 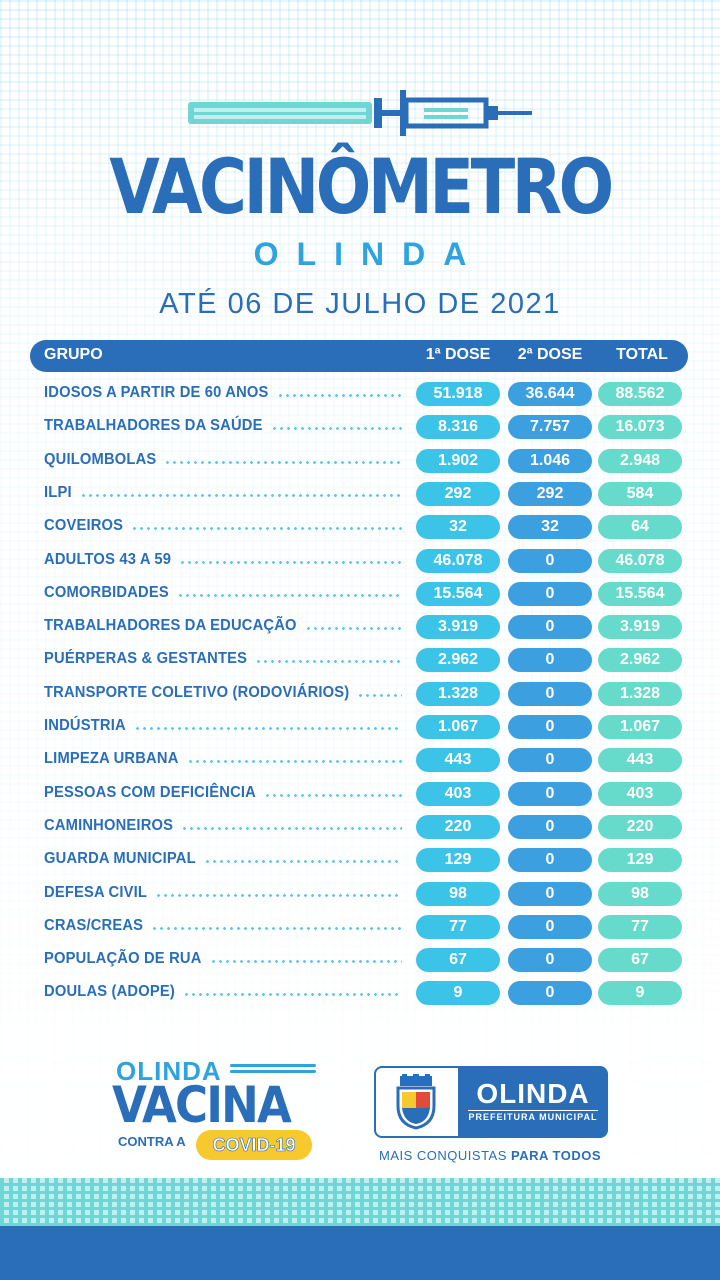 I want to click on table-row: ADULTOS 43 A 59 46.078 0 46.078, so click(x=360, y=560).